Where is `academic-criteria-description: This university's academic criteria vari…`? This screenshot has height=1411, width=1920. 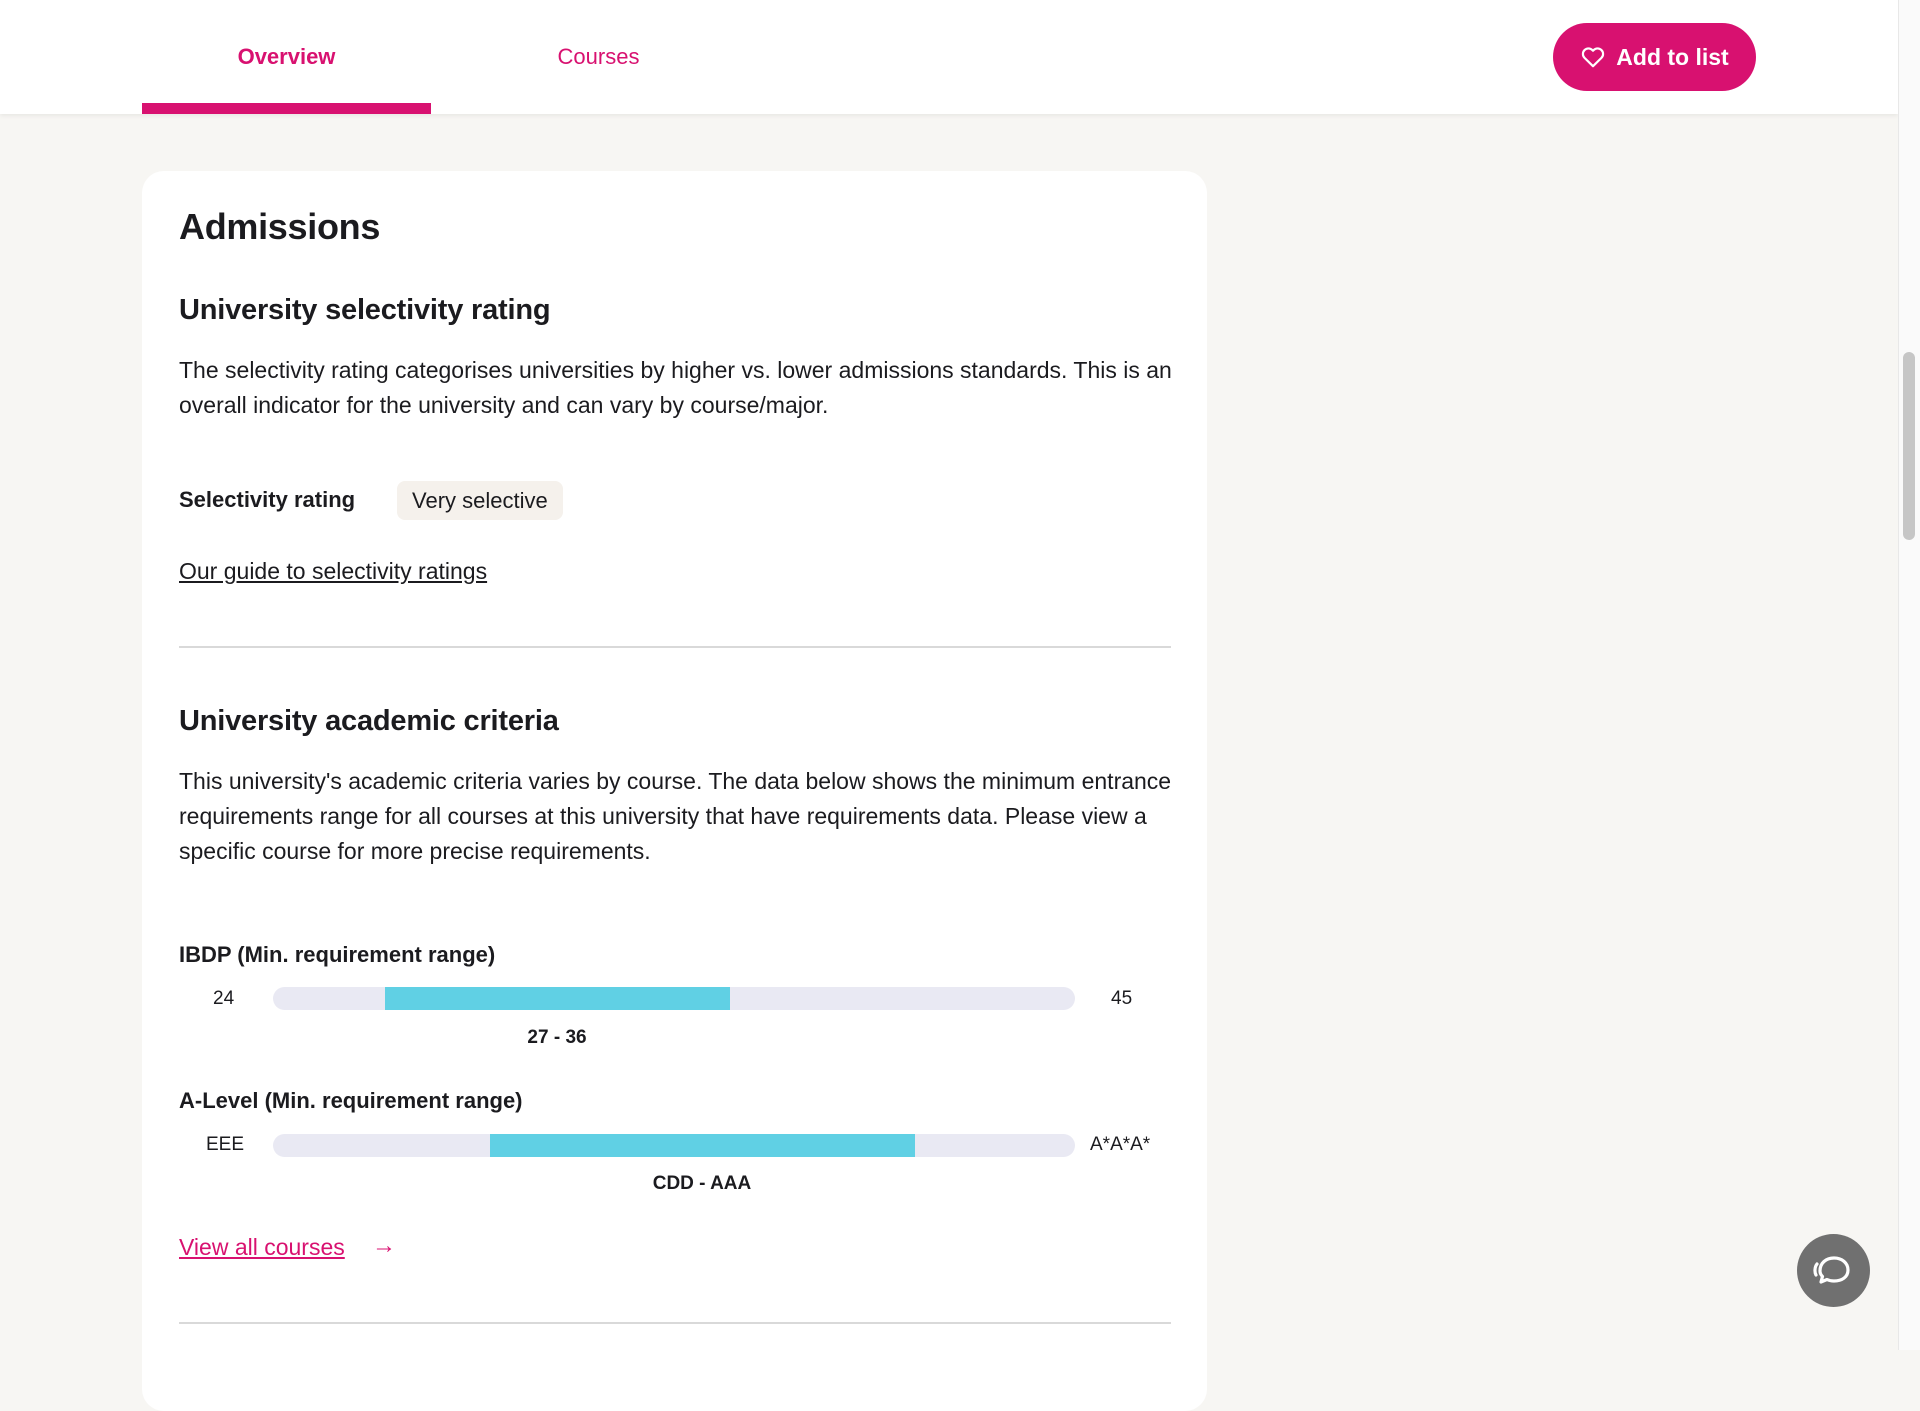
academic-criteria-description: This university's academic criteria vari… is located at coordinates (675, 816).